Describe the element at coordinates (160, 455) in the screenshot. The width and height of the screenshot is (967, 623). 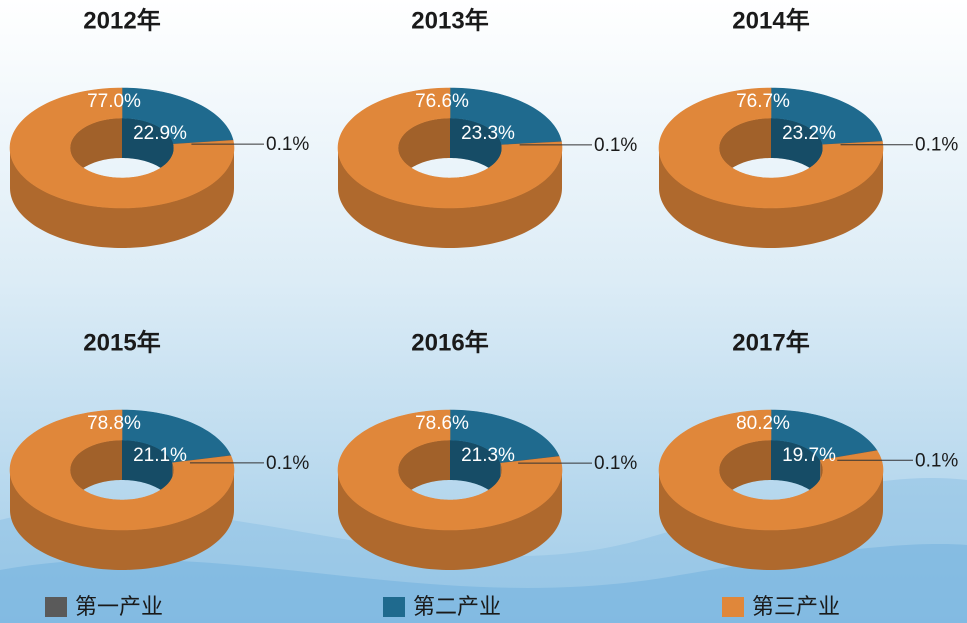
I see `data-label: 21.1%` at that location.